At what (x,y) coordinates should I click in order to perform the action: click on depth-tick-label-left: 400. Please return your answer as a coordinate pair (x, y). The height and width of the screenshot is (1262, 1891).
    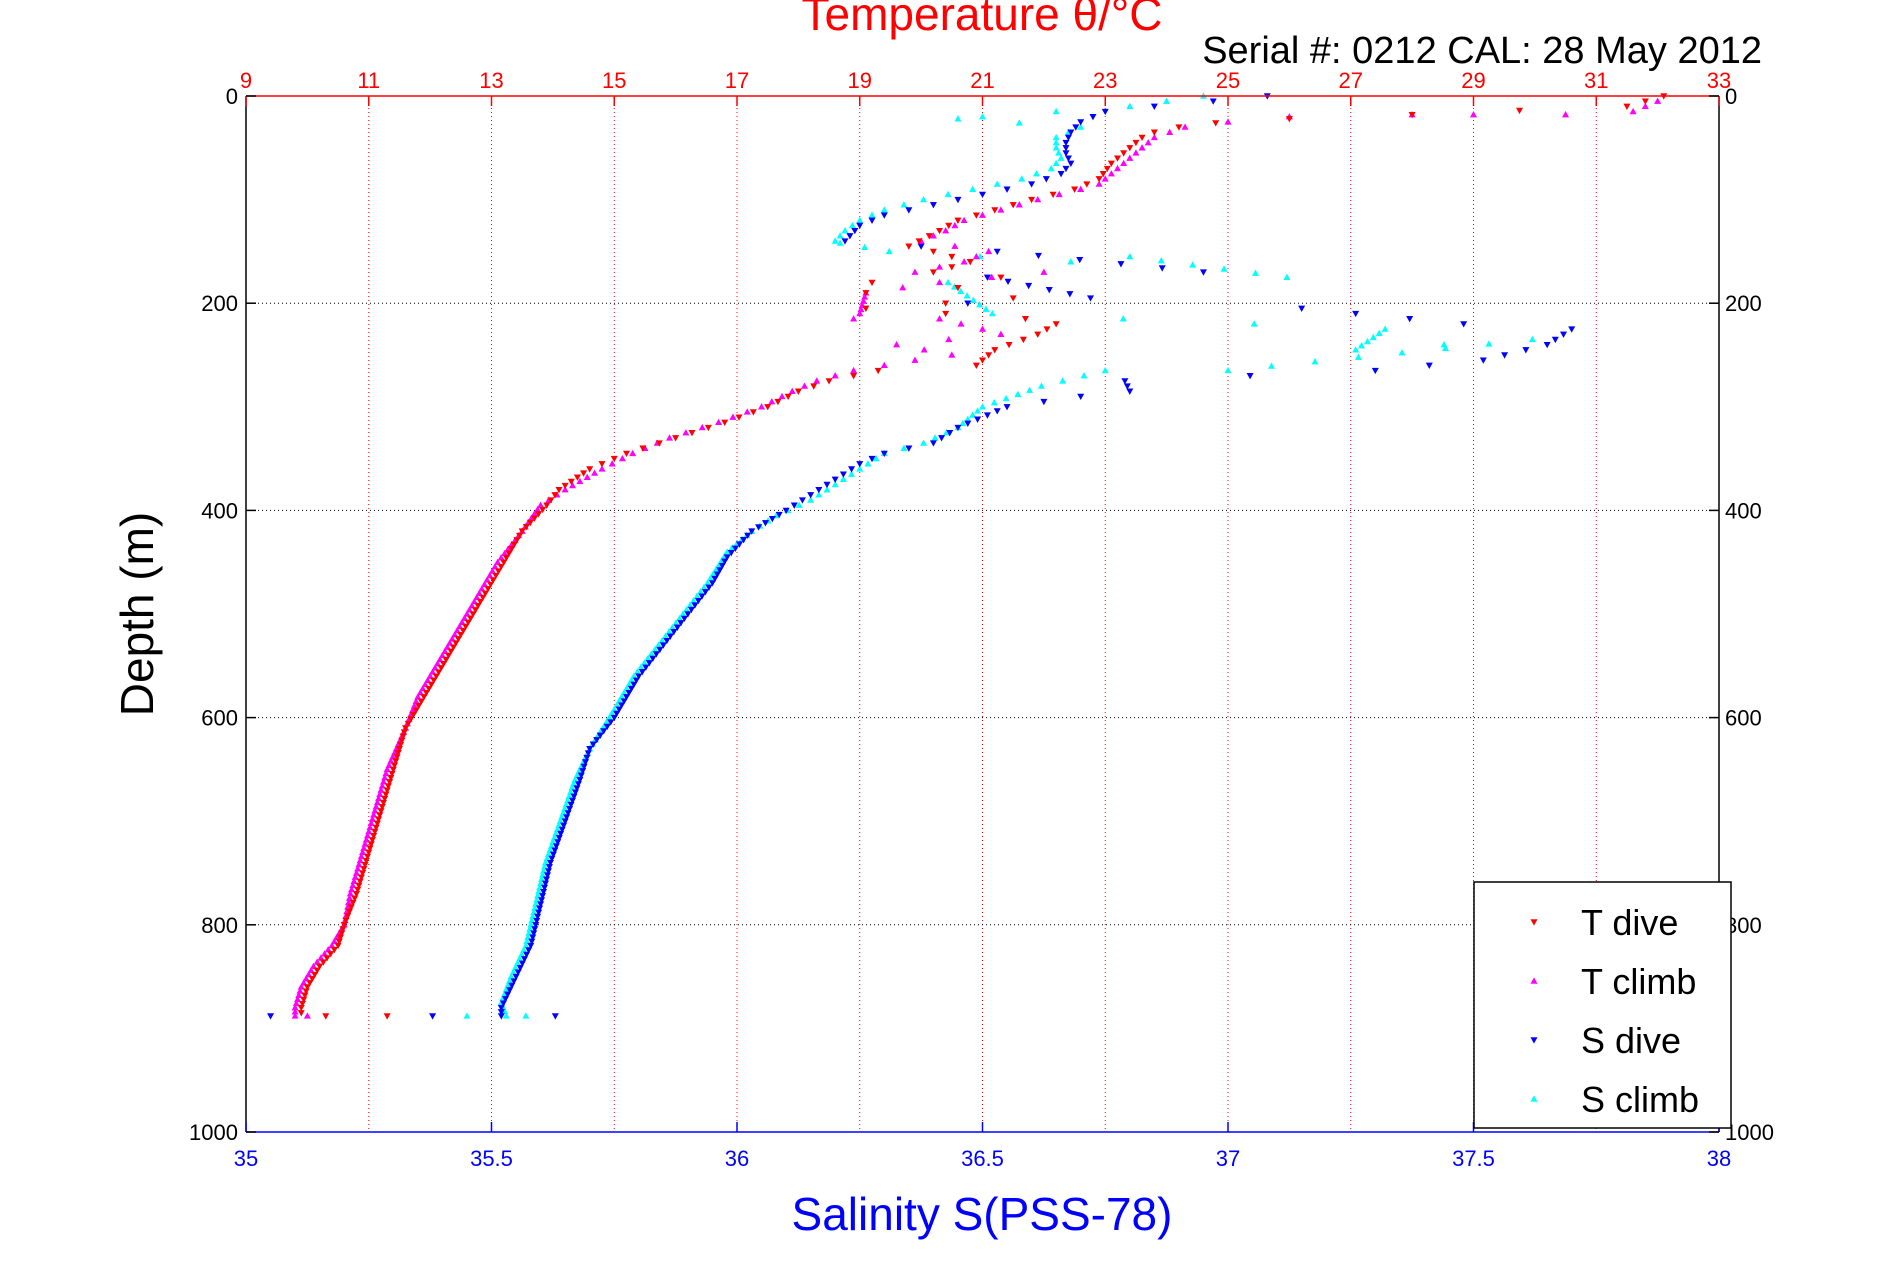
    Looking at the image, I should click on (219, 510).